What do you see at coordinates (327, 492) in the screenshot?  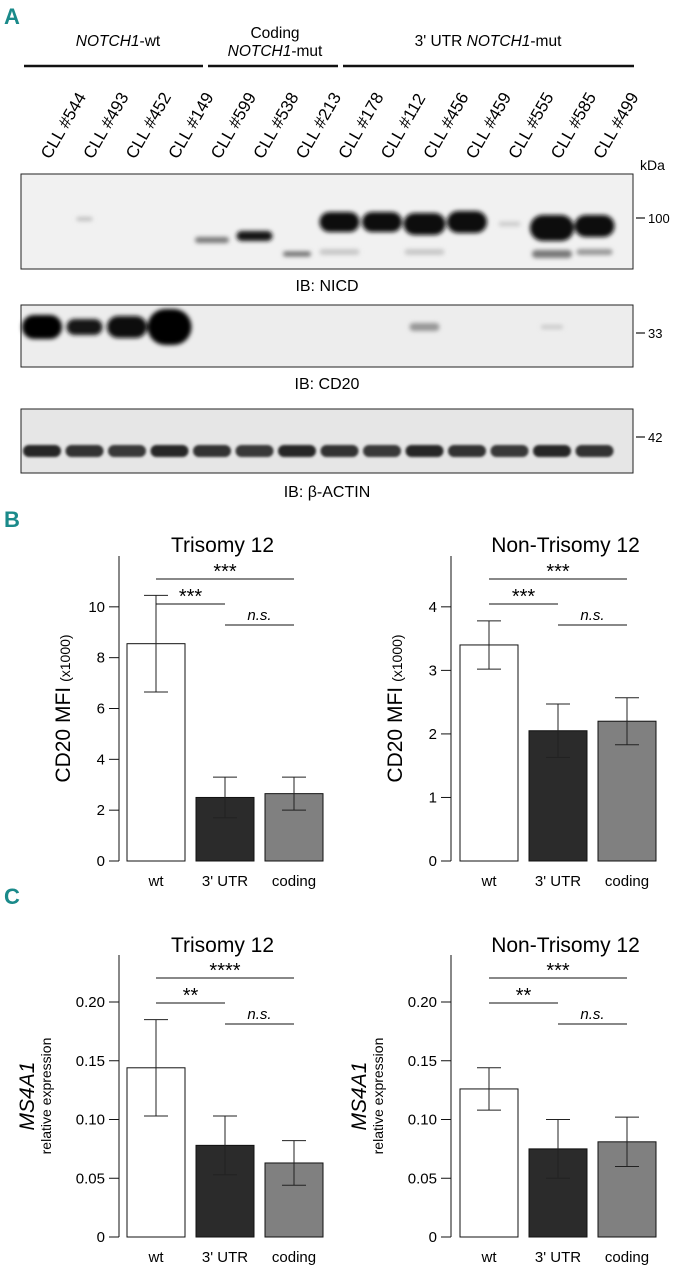 I see `ib-label: IB: β-ACTIN` at bounding box center [327, 492].